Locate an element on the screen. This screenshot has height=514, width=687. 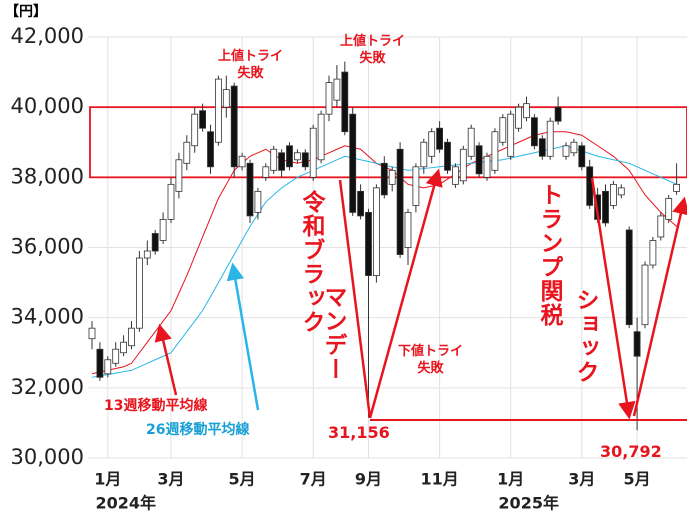
line-label: 26週移動平均線 is located at coordinates (198, 430).